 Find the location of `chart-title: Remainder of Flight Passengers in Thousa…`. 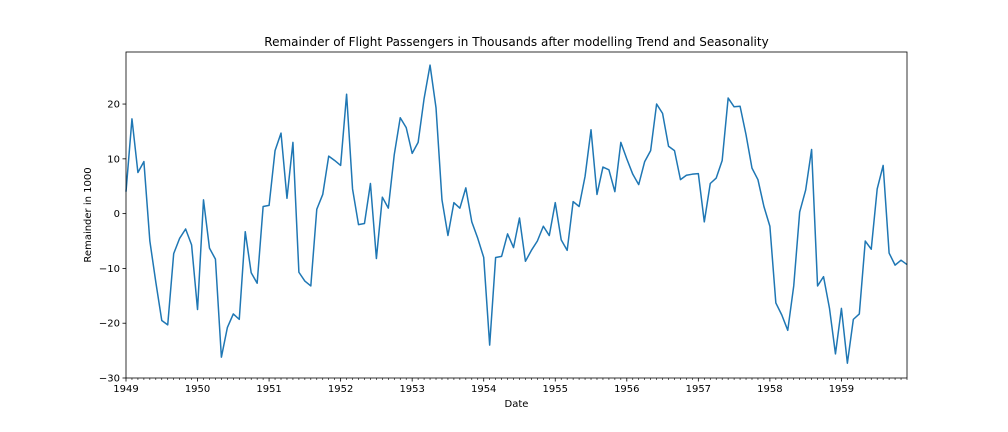

chart-title: Remainder of Flight Passengers in Thousa… is located at coordinates (516, 42).